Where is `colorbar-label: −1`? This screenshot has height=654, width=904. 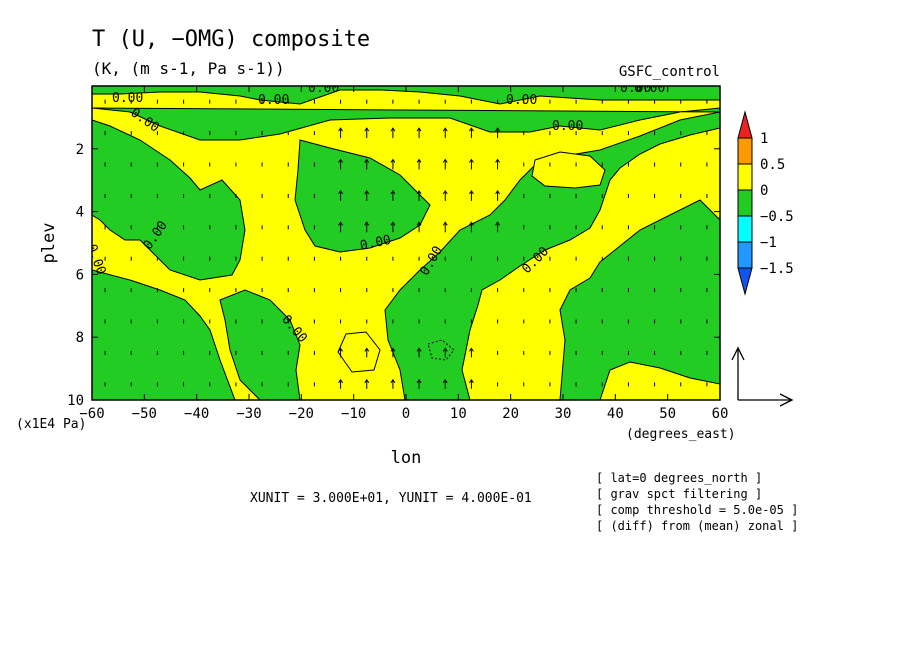 colorbar-label: −1 is located at coordinates (768, 243).